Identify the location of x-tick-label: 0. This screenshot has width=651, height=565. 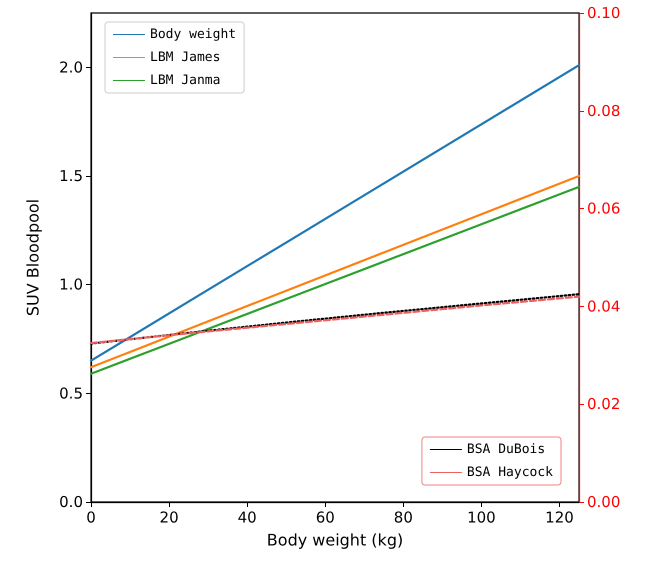
(91, 517).